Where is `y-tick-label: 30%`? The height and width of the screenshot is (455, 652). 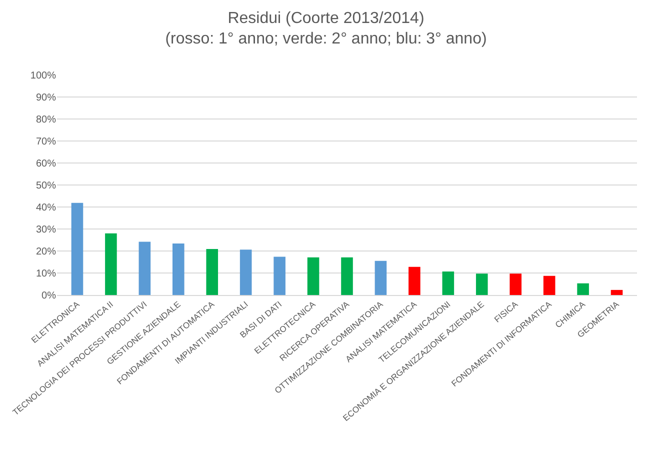 y-tick-label: 30% is located at coordinates (46, 230).